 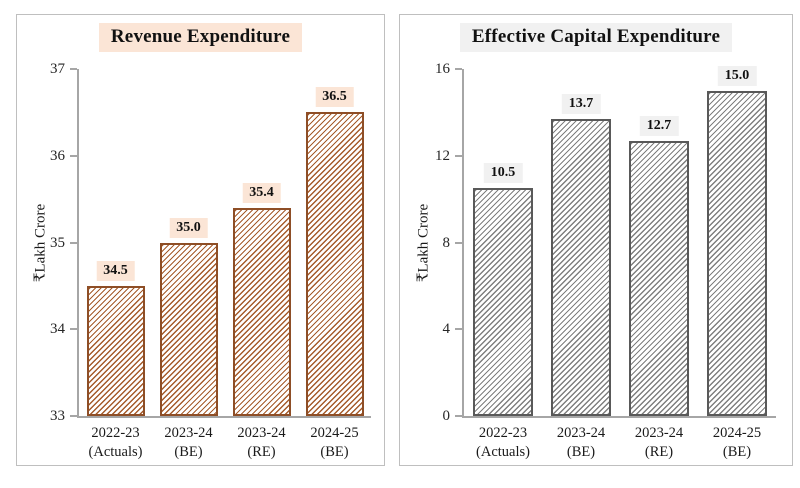 I want to click on y-tick-label: 4, so click(x=446, y=329).